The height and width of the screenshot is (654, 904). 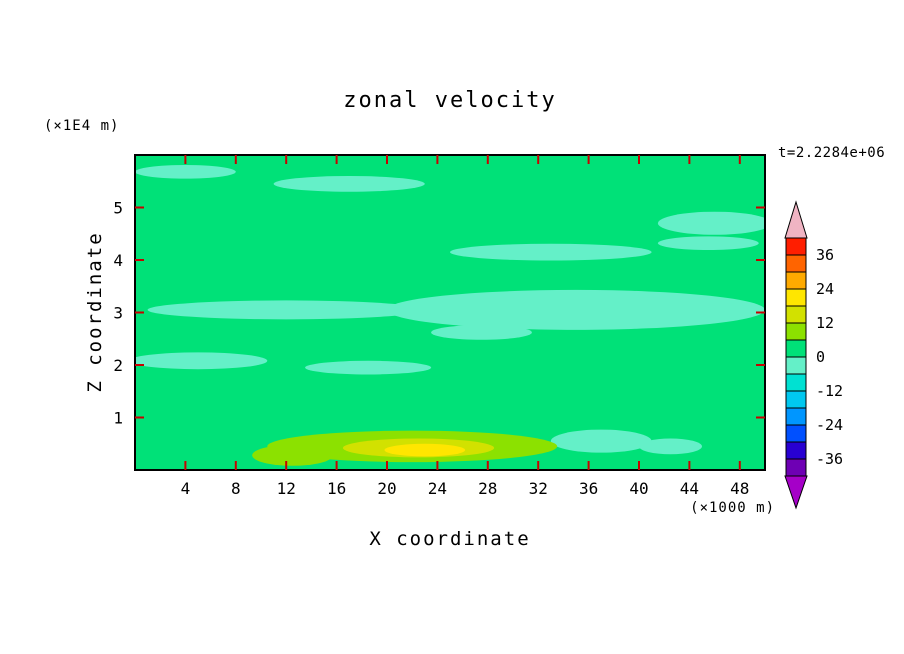 What do you see at coordinates (118, 418) in the screenshot?
I see `y-tick-label: 1` at bounding box center [118, 418].